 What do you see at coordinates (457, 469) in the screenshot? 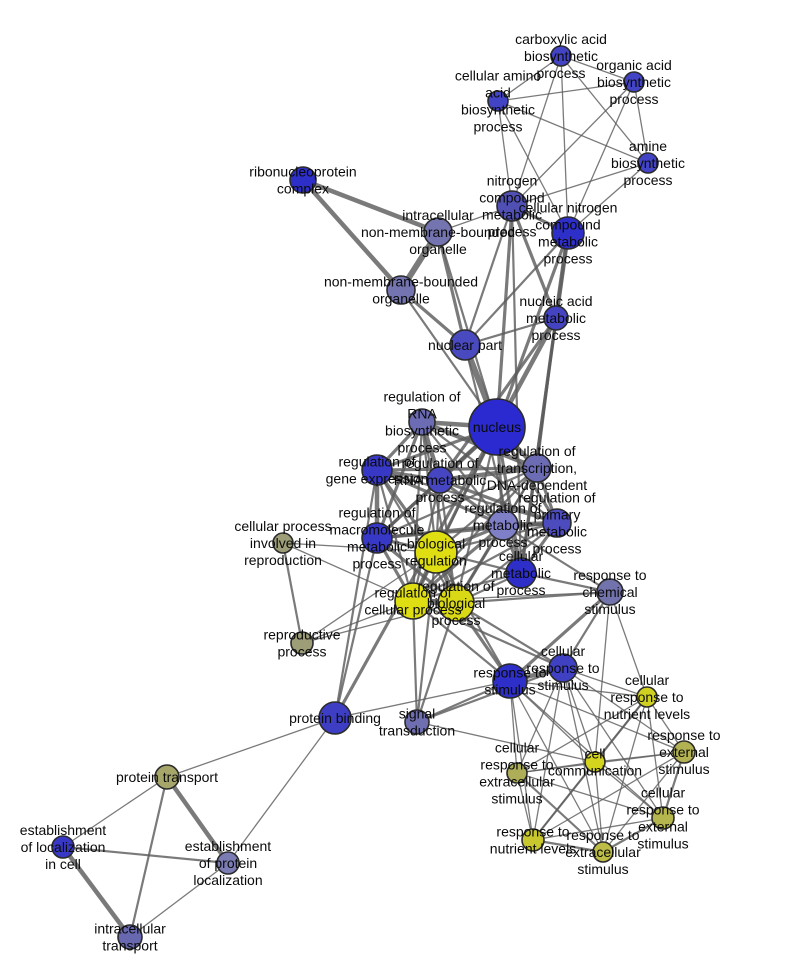
I see `edge-regulation-of-transcription-dna-dependent--regulation-of-gene-expression` at bounding box center [457, 469].